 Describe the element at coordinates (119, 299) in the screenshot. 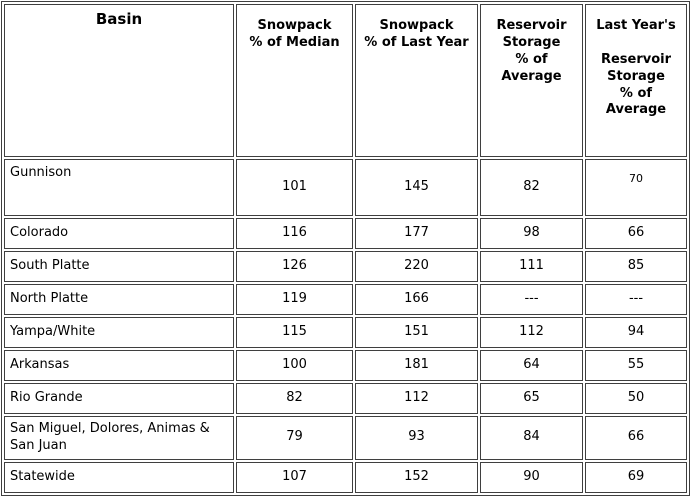

I see `basin-name-cell: North Platte` at that location.